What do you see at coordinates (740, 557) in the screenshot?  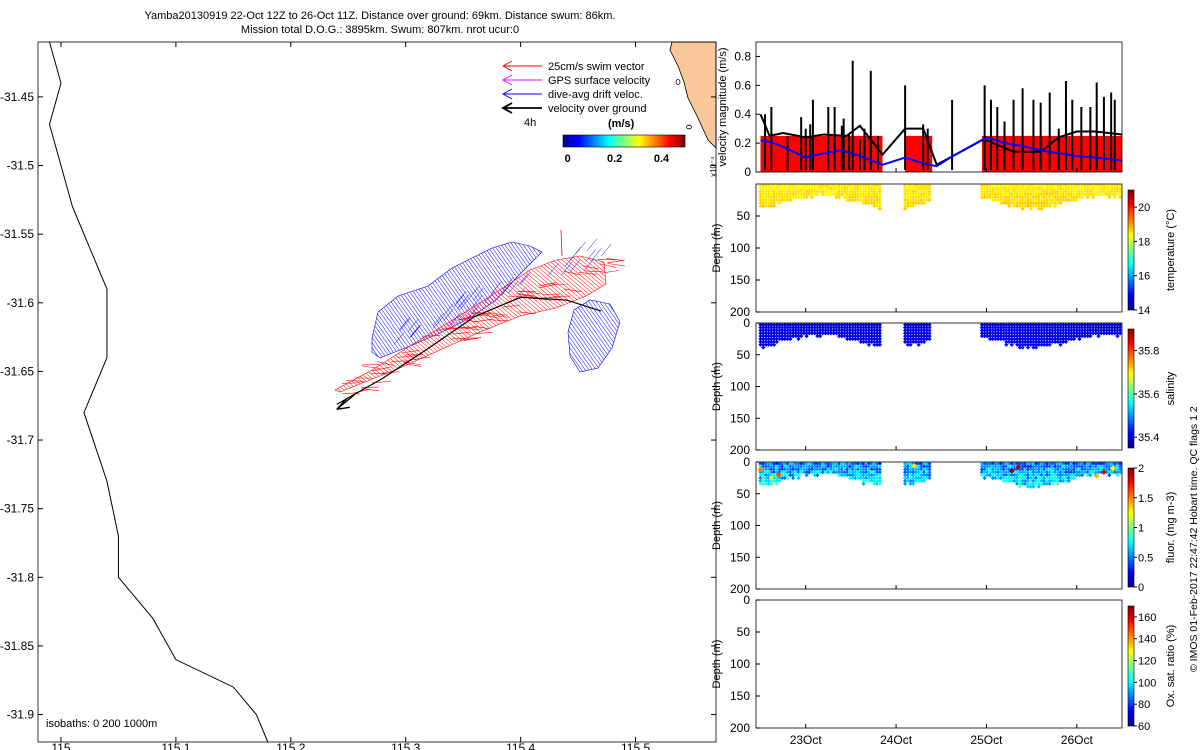 I see `section-y-tick-label: 150` at bounding box center [740, 557].